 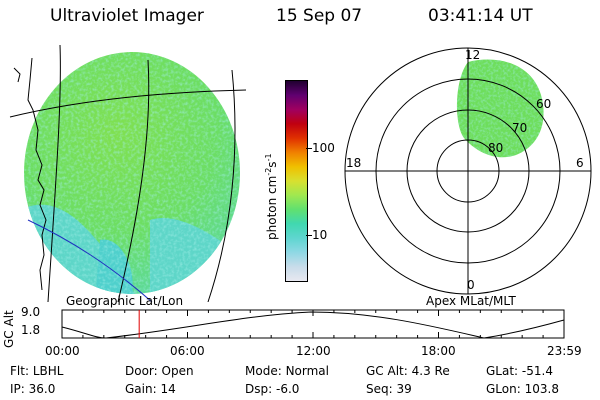 I want to click on colorbar-tick-100: 100, so click(x=323, y=148).